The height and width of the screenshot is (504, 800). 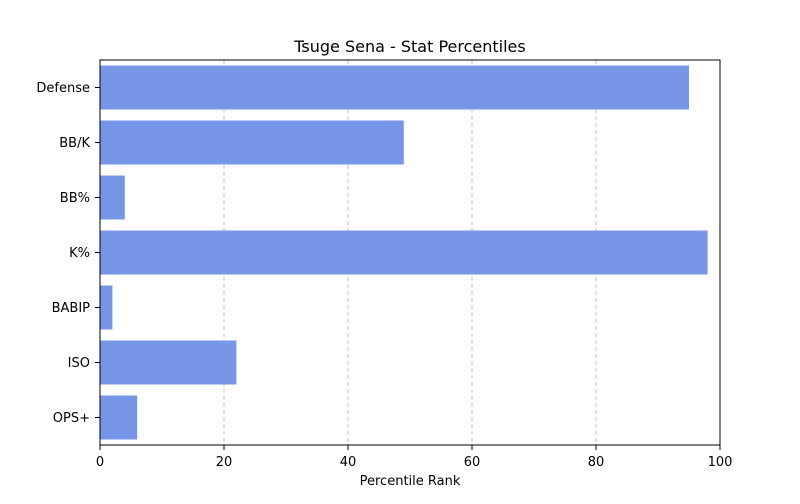 I want to click on y-axis-ticks: Defense BB/K BB% K% BABIP ISO OPS+, so click(x=68, y=253).